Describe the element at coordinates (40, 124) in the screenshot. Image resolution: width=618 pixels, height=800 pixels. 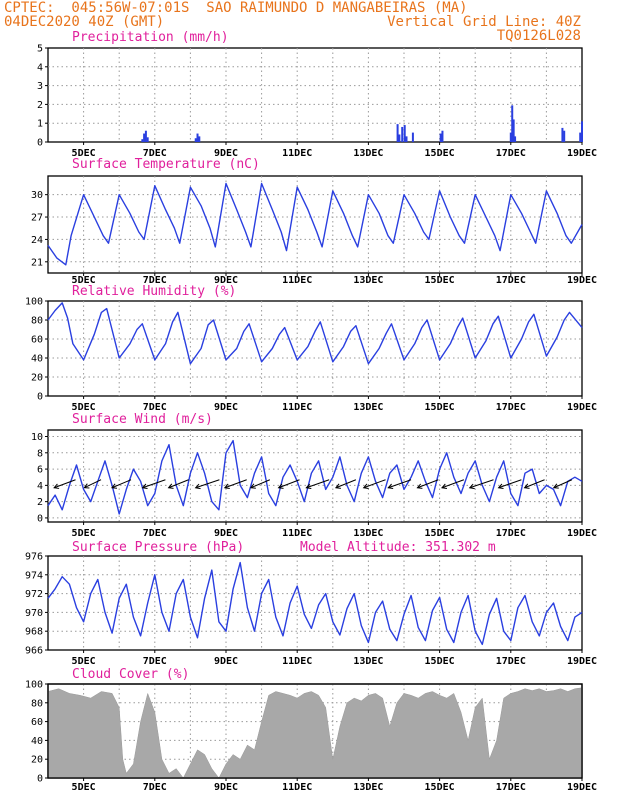
I see `y-tick-label: 1` at that location.